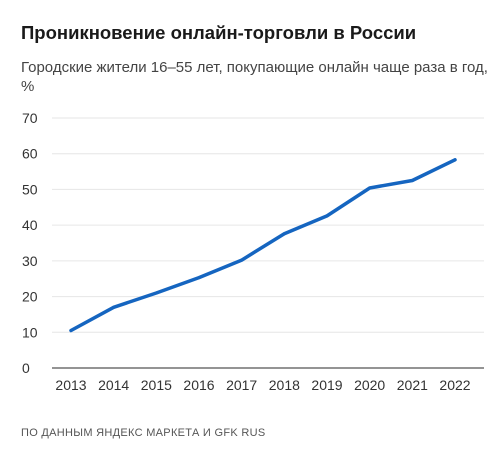 This screenshot has height=464, width=502. Describe the element at coordinates (219, 32) in the screenshot. I see `chart-title: Проникновение онлайн-торговли в России` at that location.